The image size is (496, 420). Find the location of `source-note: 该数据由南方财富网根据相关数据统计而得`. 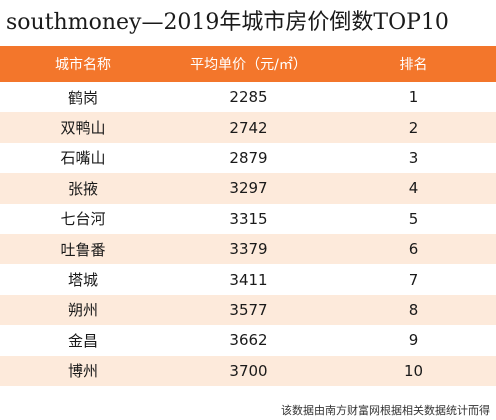

source-note: 该数据由南方财富网根据相关数据统计而得 is located at coordinates (385, 410).